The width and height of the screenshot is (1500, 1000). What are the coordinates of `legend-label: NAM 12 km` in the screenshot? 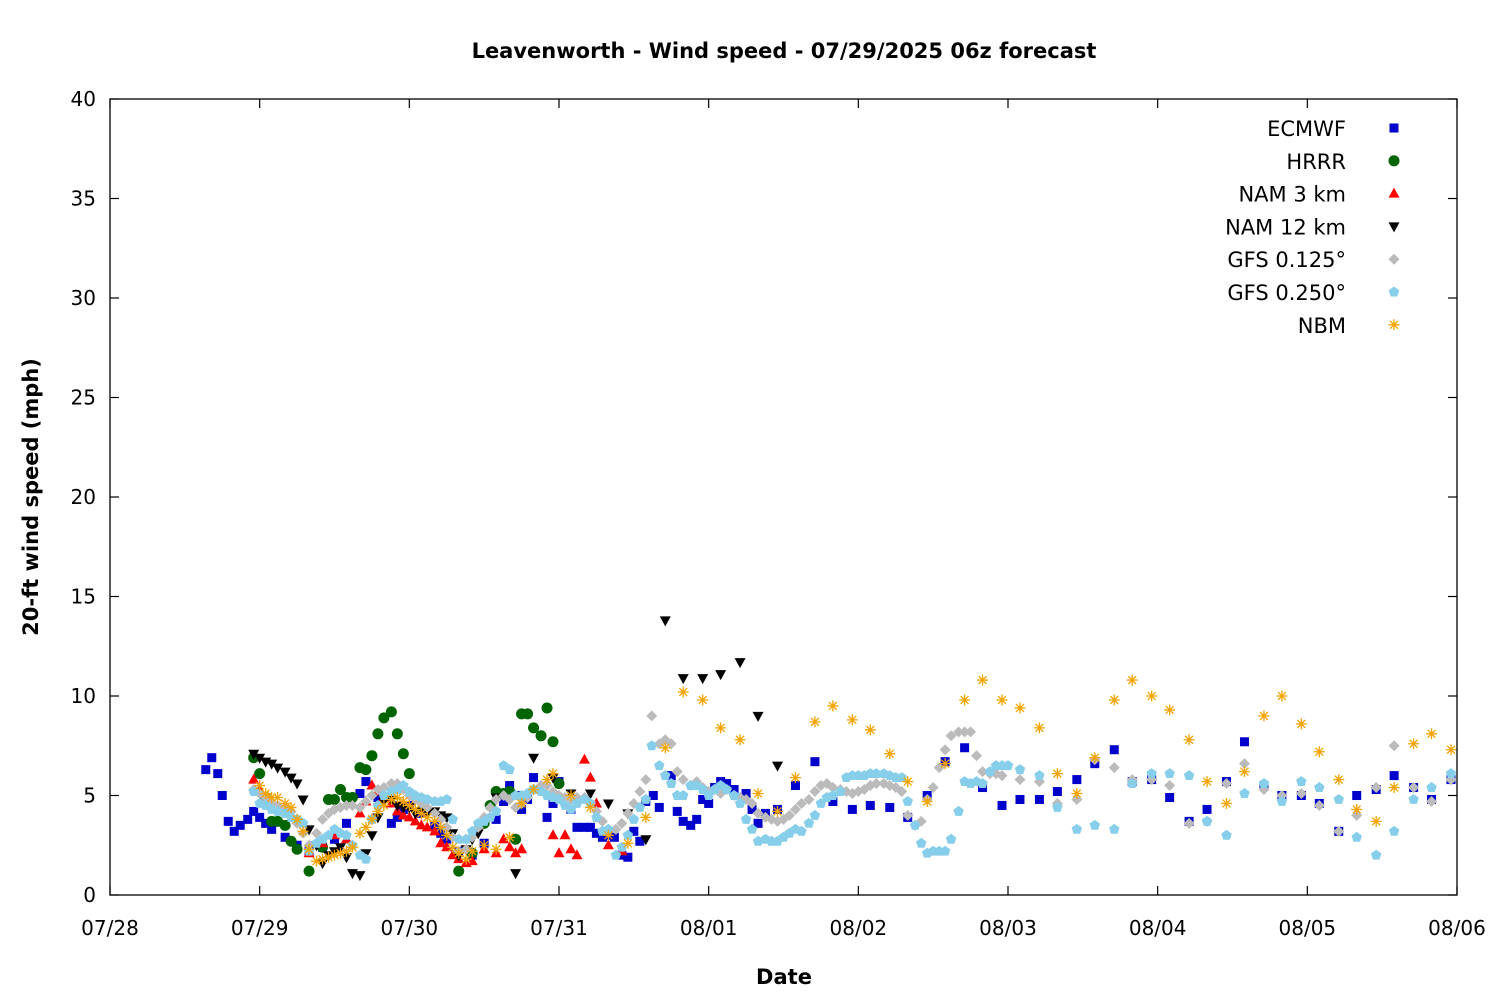 It's located at (1285, 227).